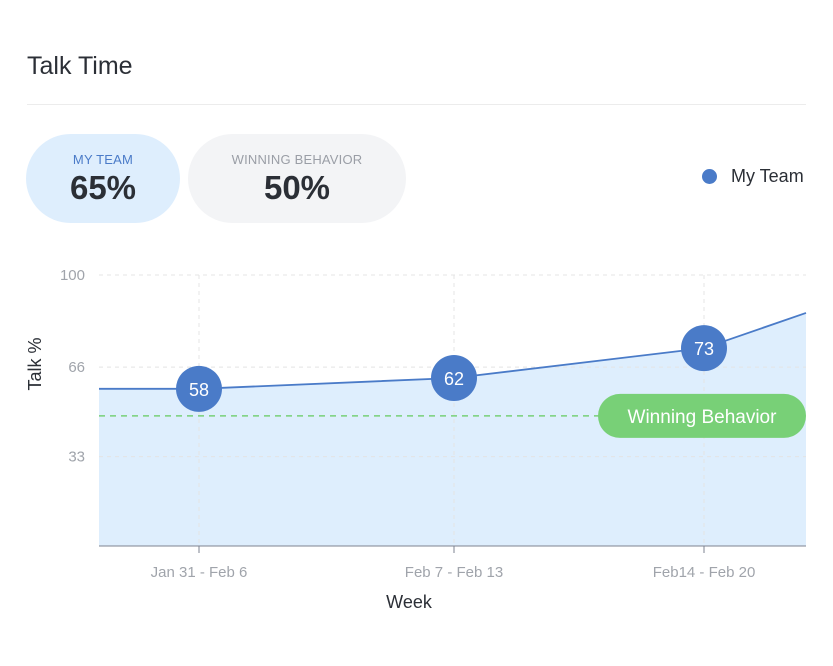  What do you see at coordinates (767, 176) in the screenshot?
I see `legend-label: My Team` at bounding box center [767, 176].